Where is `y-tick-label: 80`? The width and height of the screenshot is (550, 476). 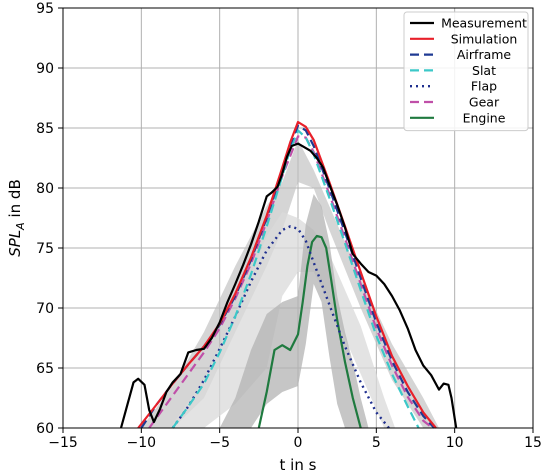
y-tick-label: 80 is located at coordinates (45, 189).